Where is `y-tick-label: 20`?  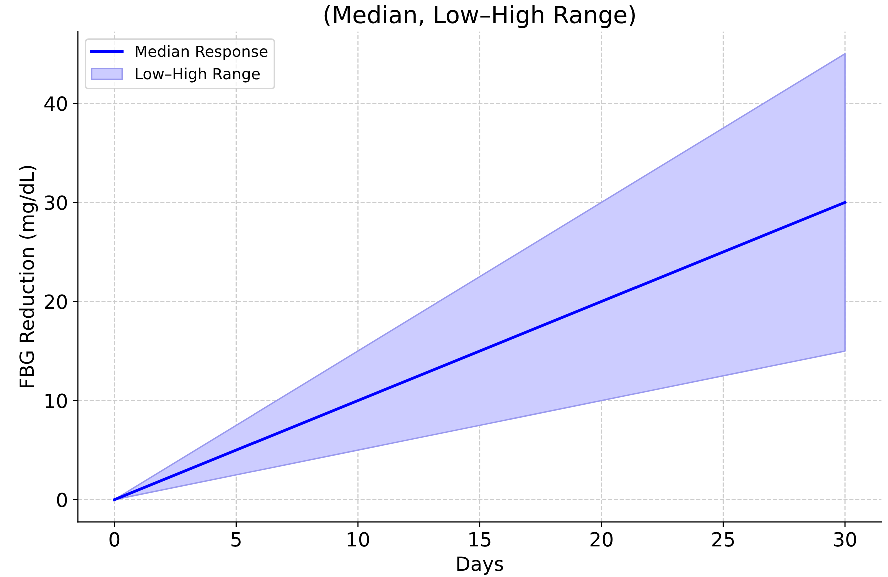 y-tick-label: 20 is located at coordinates (56, 302).